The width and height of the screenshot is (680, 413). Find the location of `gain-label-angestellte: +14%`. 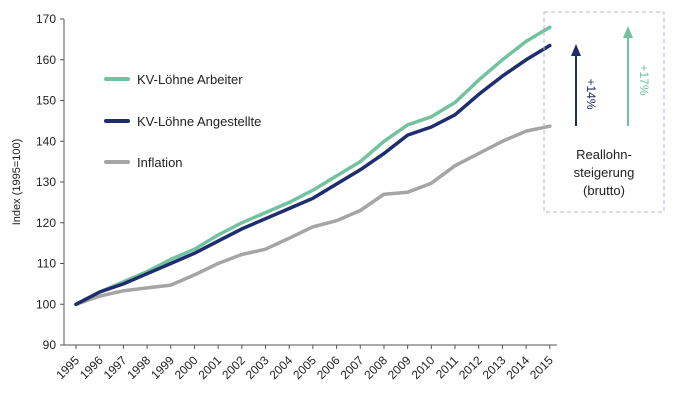

gain-label-angestellte: +14% is located at coordinates (591, 93).